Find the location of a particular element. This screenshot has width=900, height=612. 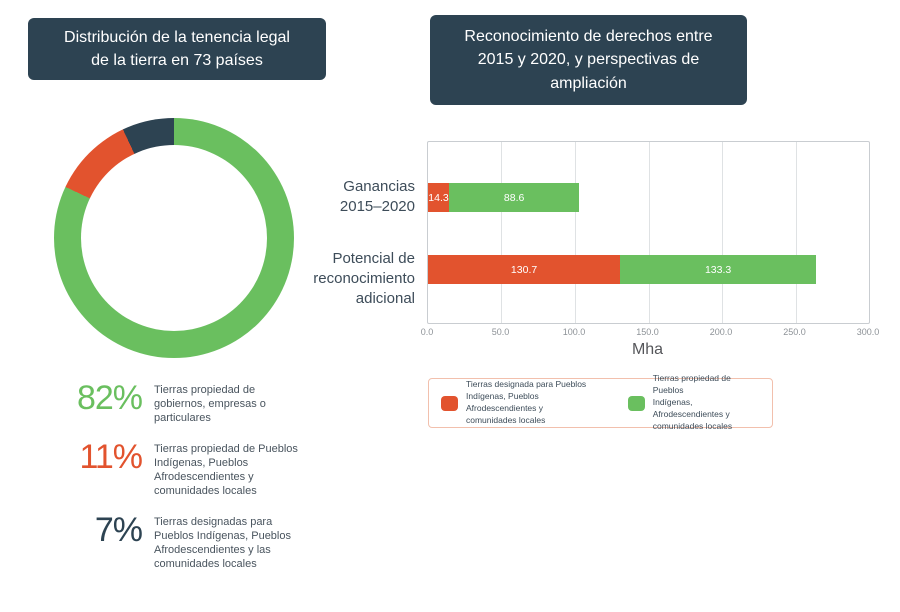

bar-row: 130.7 133.3 is located at coordinates (648, 269).